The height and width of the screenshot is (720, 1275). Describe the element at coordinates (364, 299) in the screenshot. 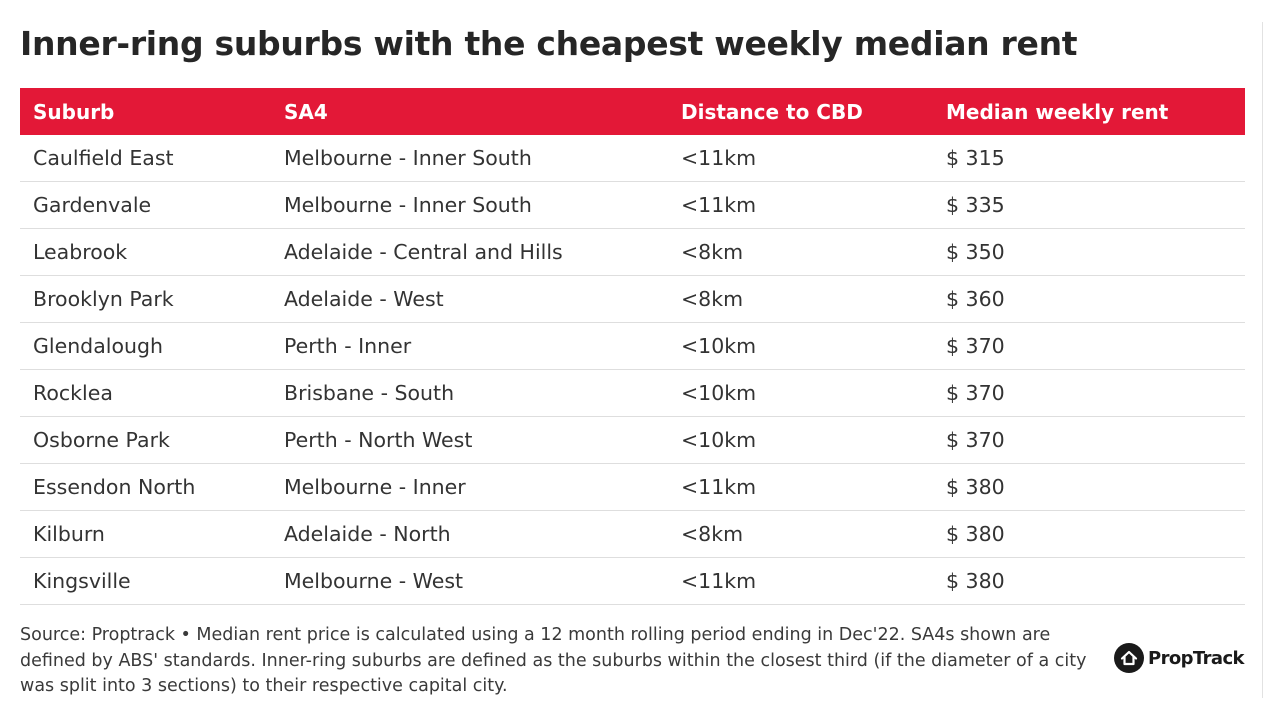

I see `cell-sa4: Adelaide - West` at that location.